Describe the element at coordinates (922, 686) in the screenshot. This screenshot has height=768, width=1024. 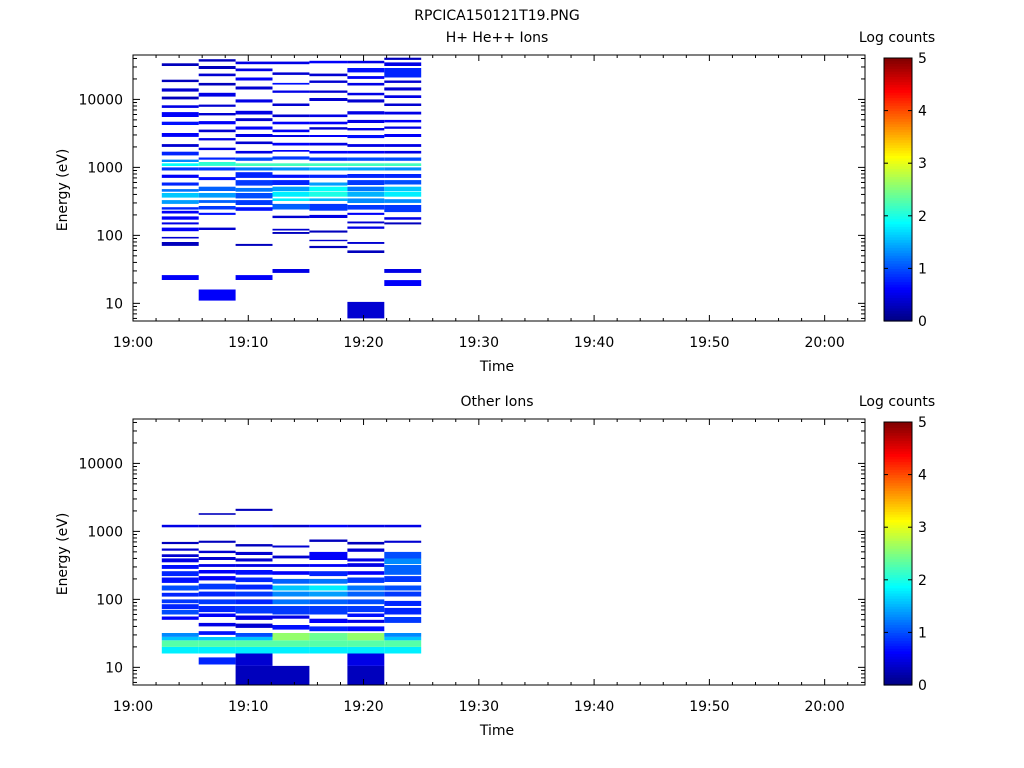
I see `colorbar-tick-label: 0` at that location.